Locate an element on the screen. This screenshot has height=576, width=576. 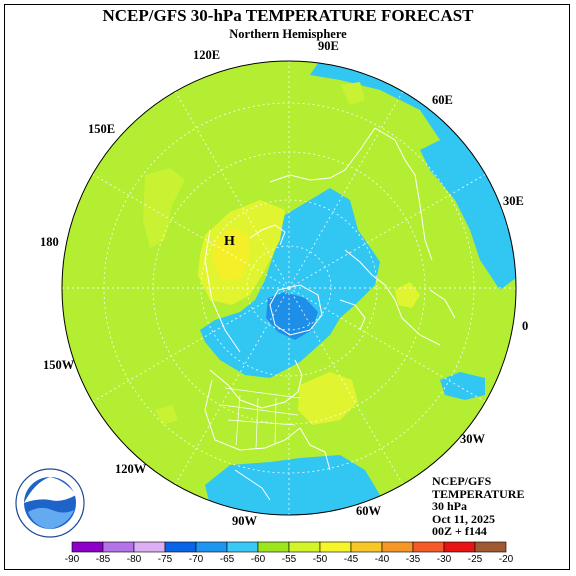
colorbar-label: -60 is located at coordinates (258, 559).